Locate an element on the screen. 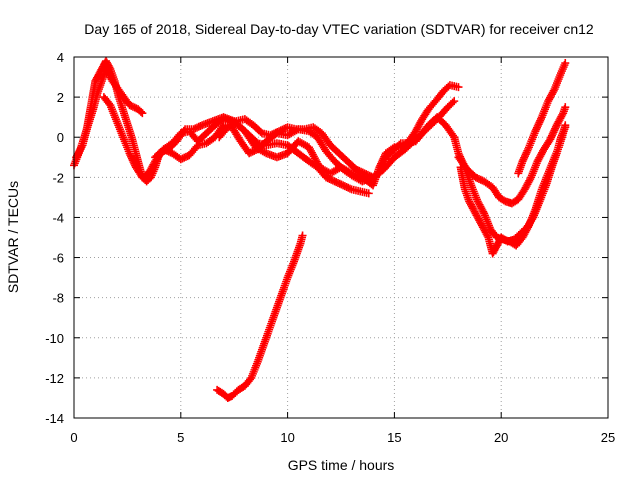 Image resolution: width=640 pixels, height=480 pixels. y-tick-label: -12 is located at coordinates (54, 378).